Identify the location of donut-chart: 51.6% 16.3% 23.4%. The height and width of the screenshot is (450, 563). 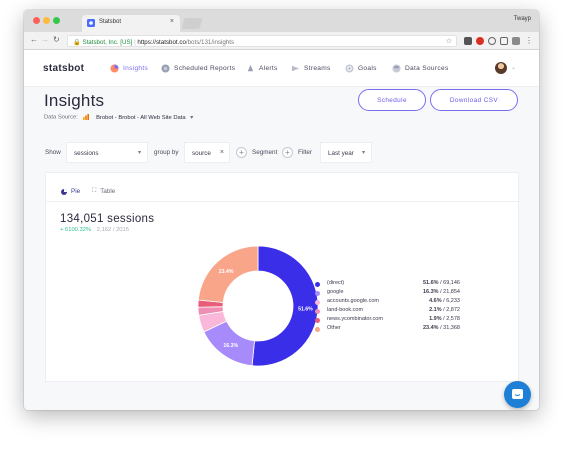
(258, 306).